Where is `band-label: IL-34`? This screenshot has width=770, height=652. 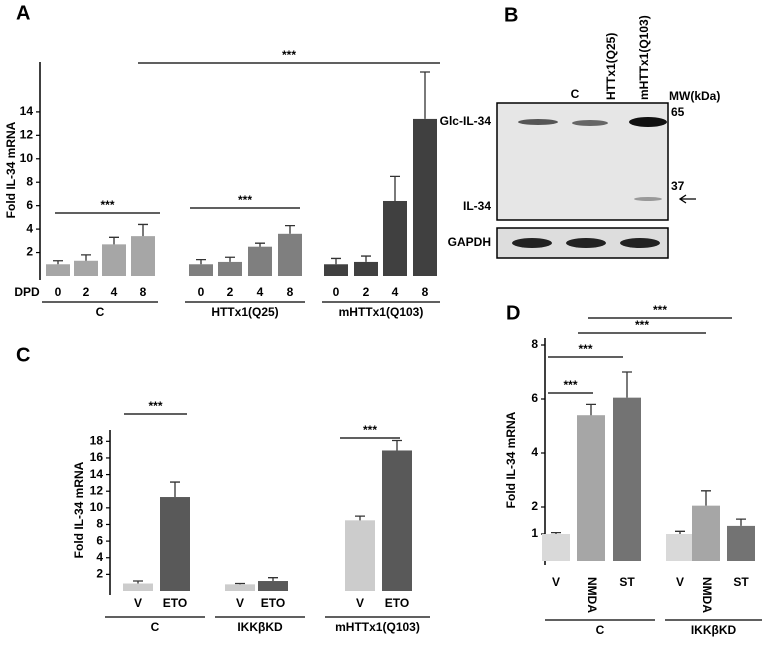
band-label: IL-34 is located at coordinates (477, 206).